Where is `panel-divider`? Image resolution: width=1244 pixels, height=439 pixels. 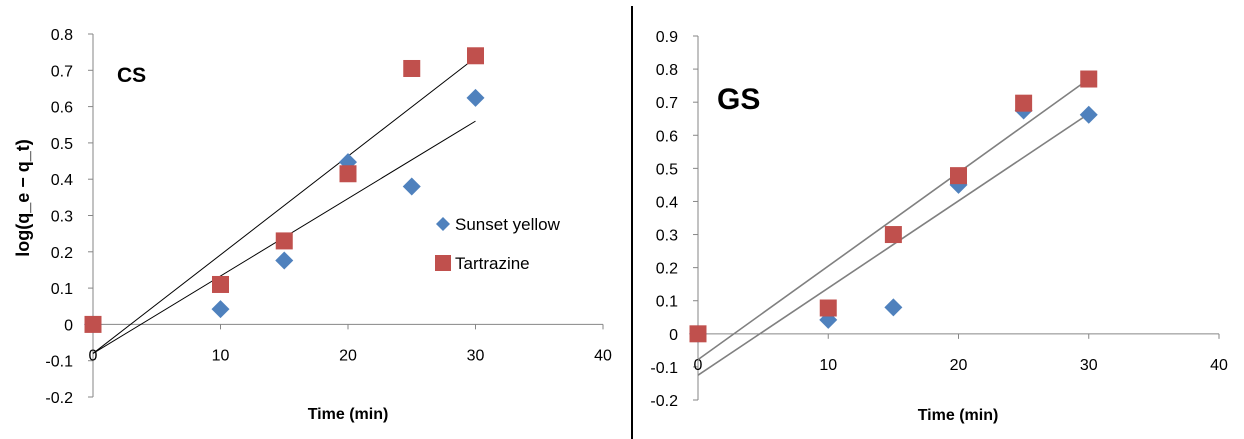 panel-divider is located at coordinates (632, 222).